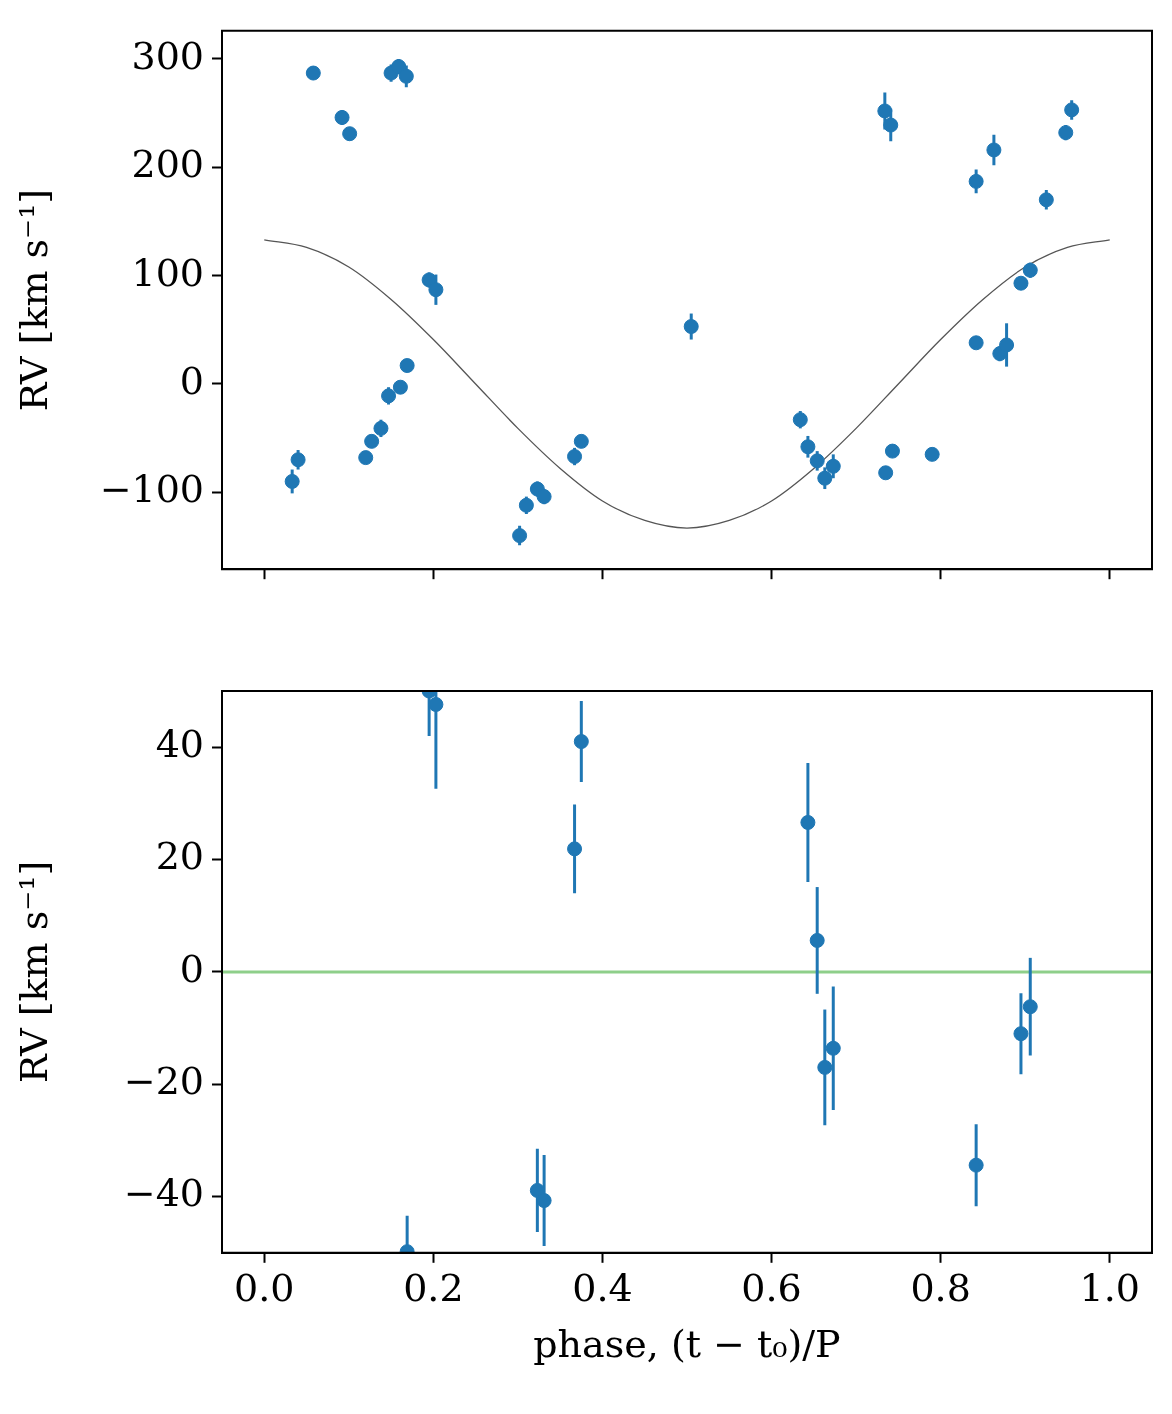 Image resolution: width=1172 pixels, height=1414 pixels. Describe the element at coordinates (167, 164) in the screenshot. I see `y-tick-label: 200` at that location.